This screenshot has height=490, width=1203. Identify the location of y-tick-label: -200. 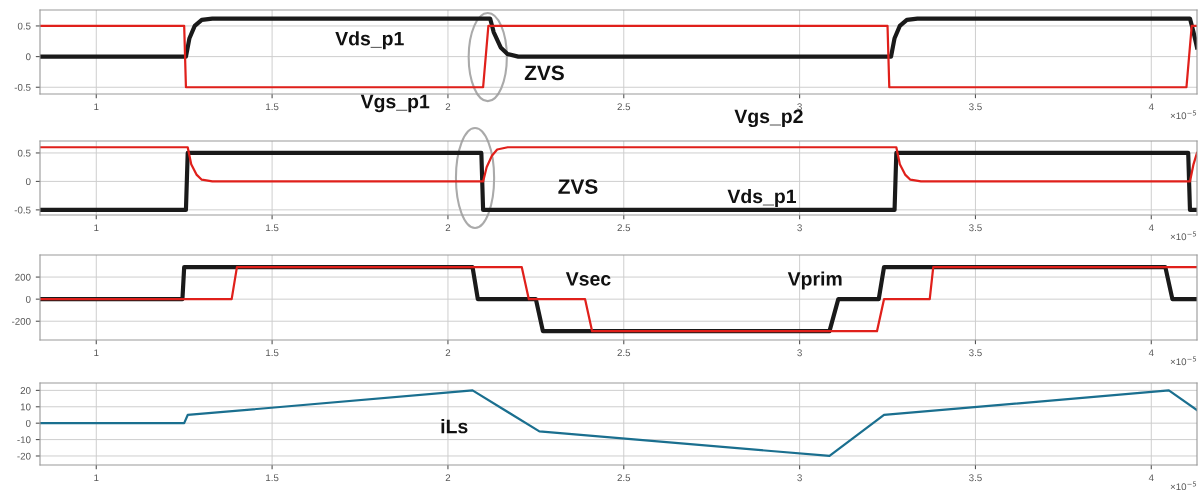
(21, 321).